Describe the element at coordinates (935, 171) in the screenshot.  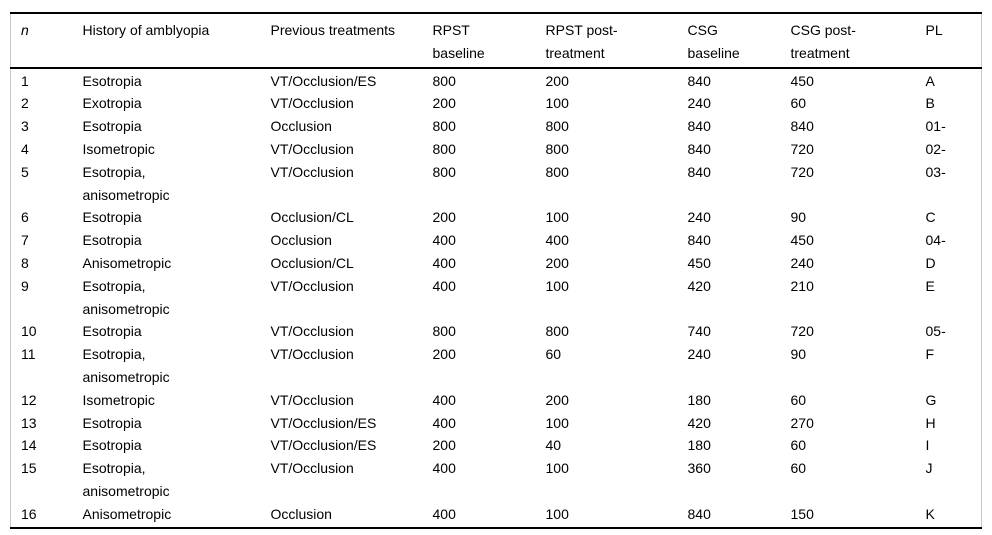
I see `cell-pl: 03-` at that location.